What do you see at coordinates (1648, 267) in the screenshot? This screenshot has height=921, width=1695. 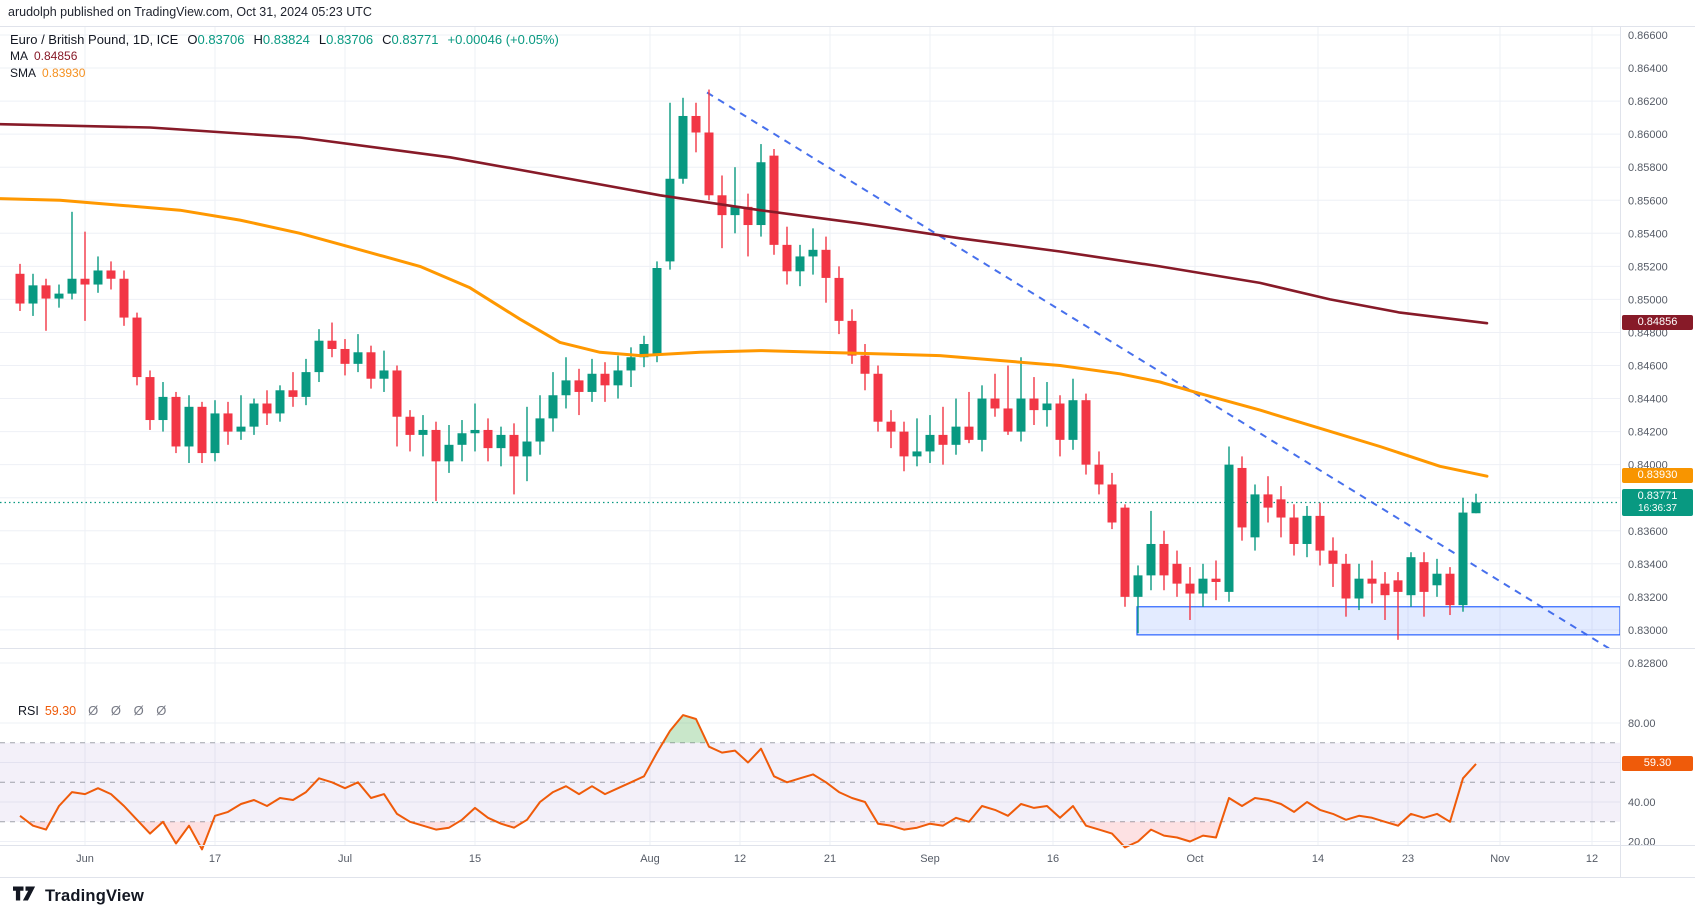 I see `svg-text: 0.85200` at bounding box center [1648, 267].